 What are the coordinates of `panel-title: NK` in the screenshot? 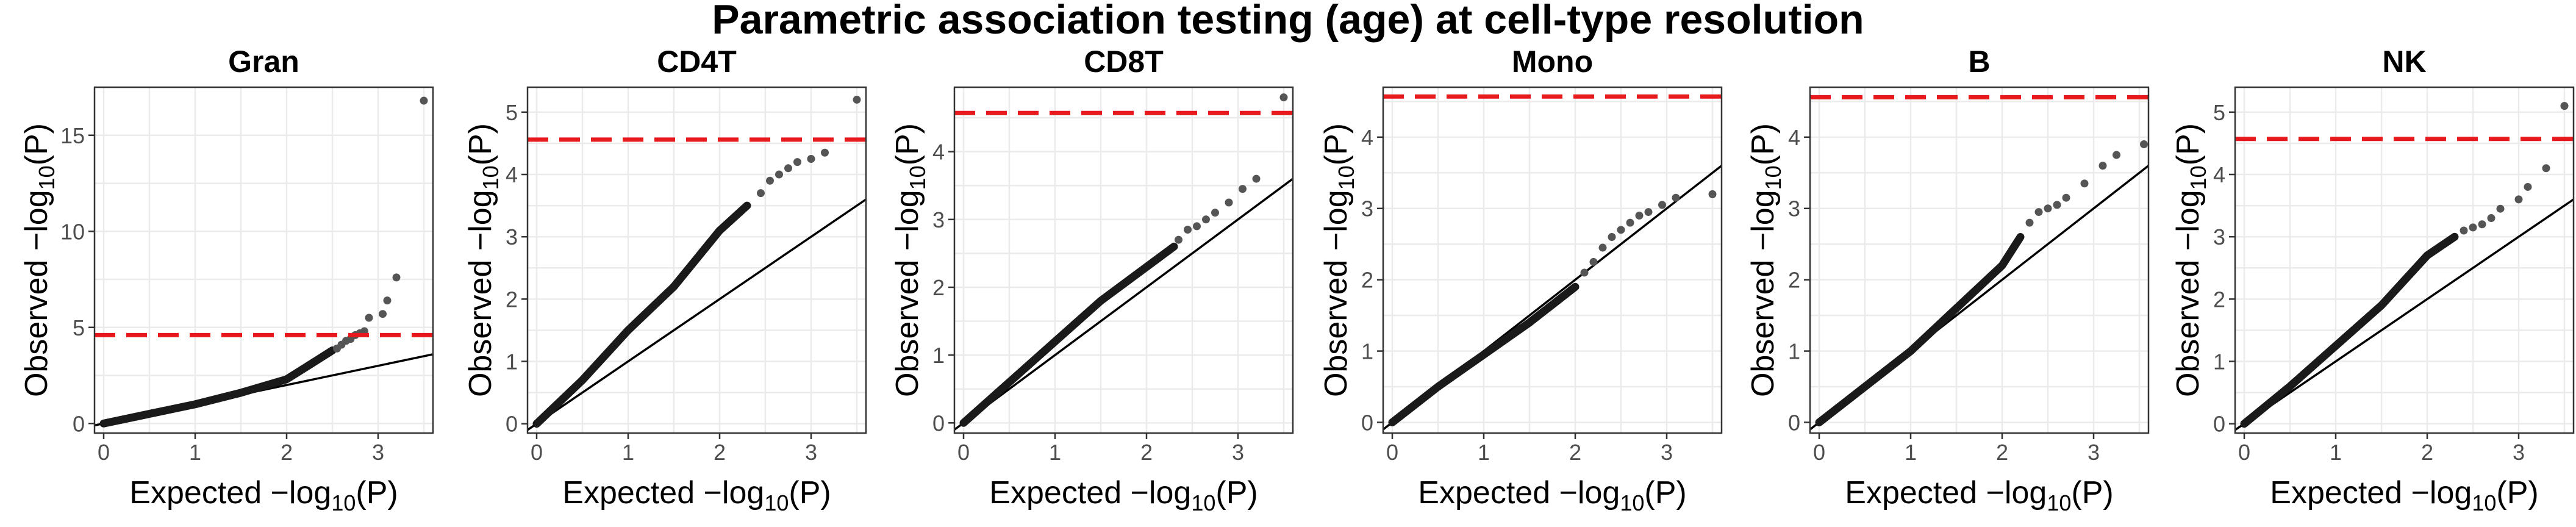 It's located at (2404, 62).